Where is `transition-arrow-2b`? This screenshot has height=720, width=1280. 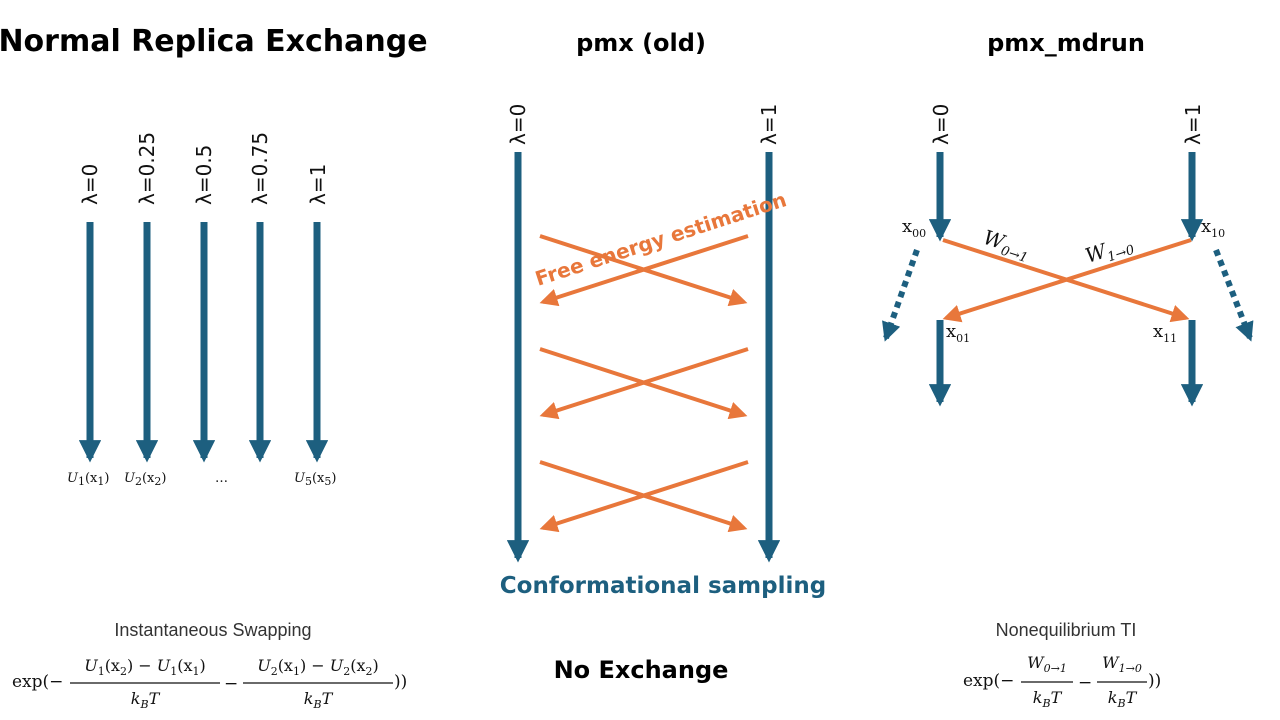 transition-arrow-2b is located at coordinates (644, 383).